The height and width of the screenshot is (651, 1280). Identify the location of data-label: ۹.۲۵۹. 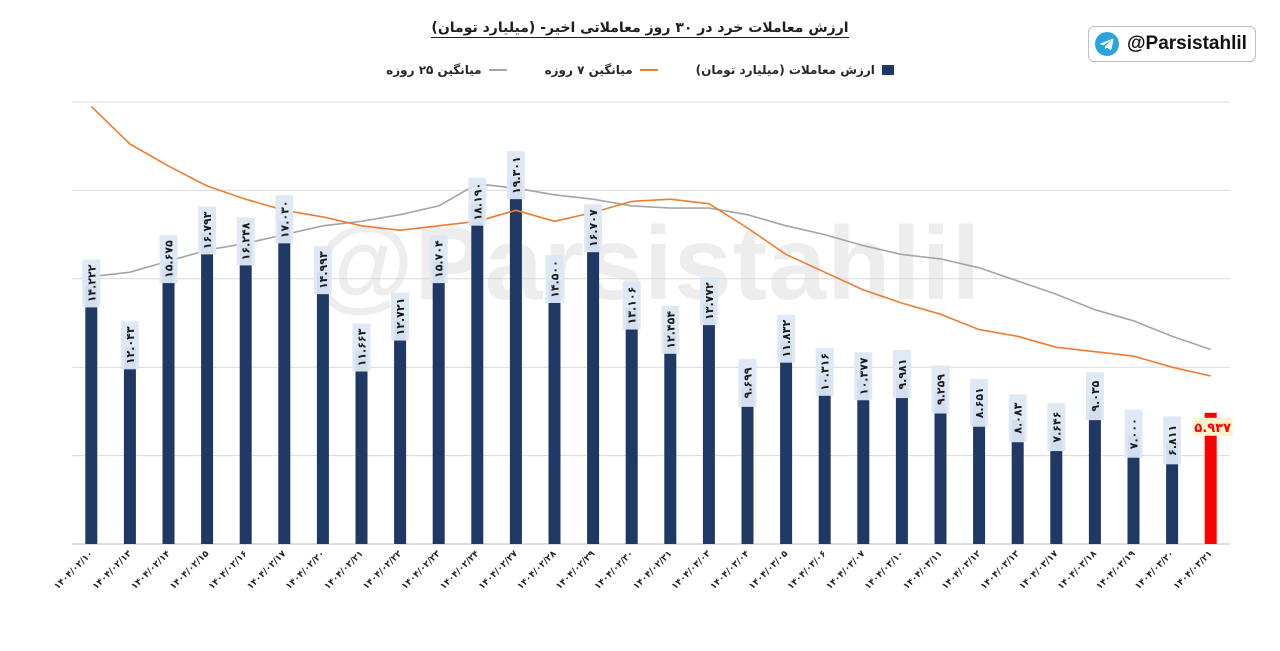
(941, 389).